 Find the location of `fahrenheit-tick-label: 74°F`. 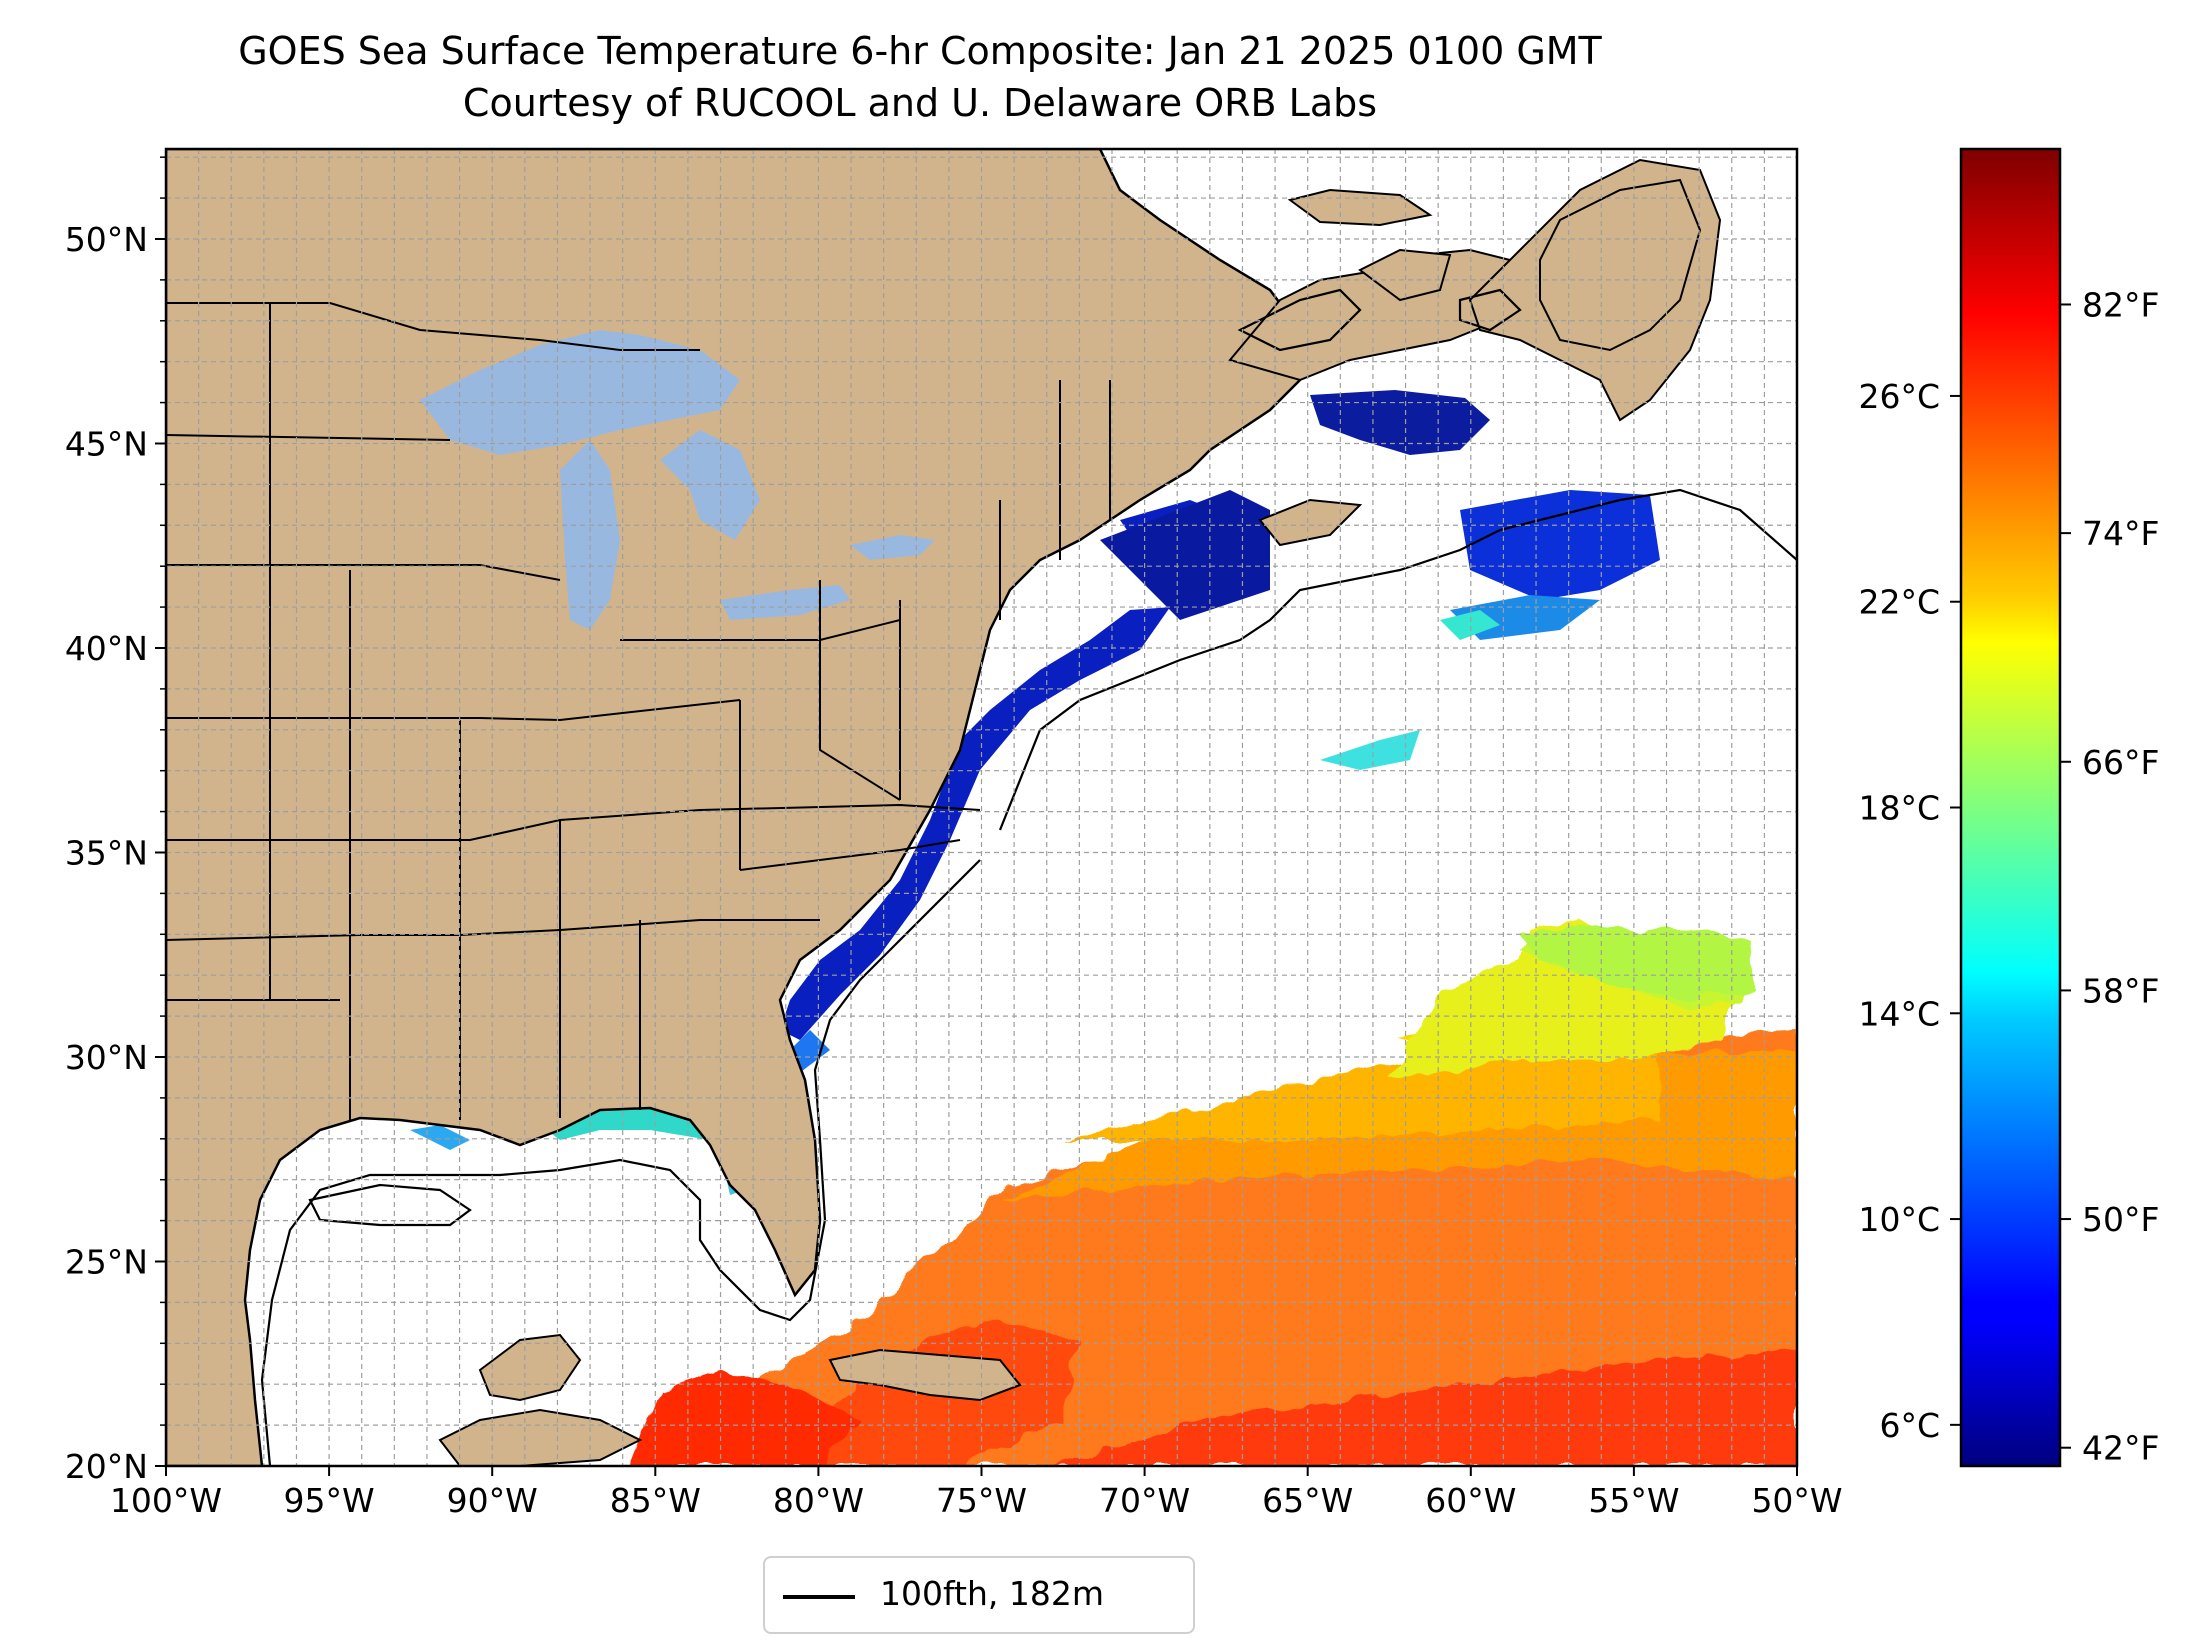

fahrenheit-tick-label: 74°F is located at coordinates (2120, 533).